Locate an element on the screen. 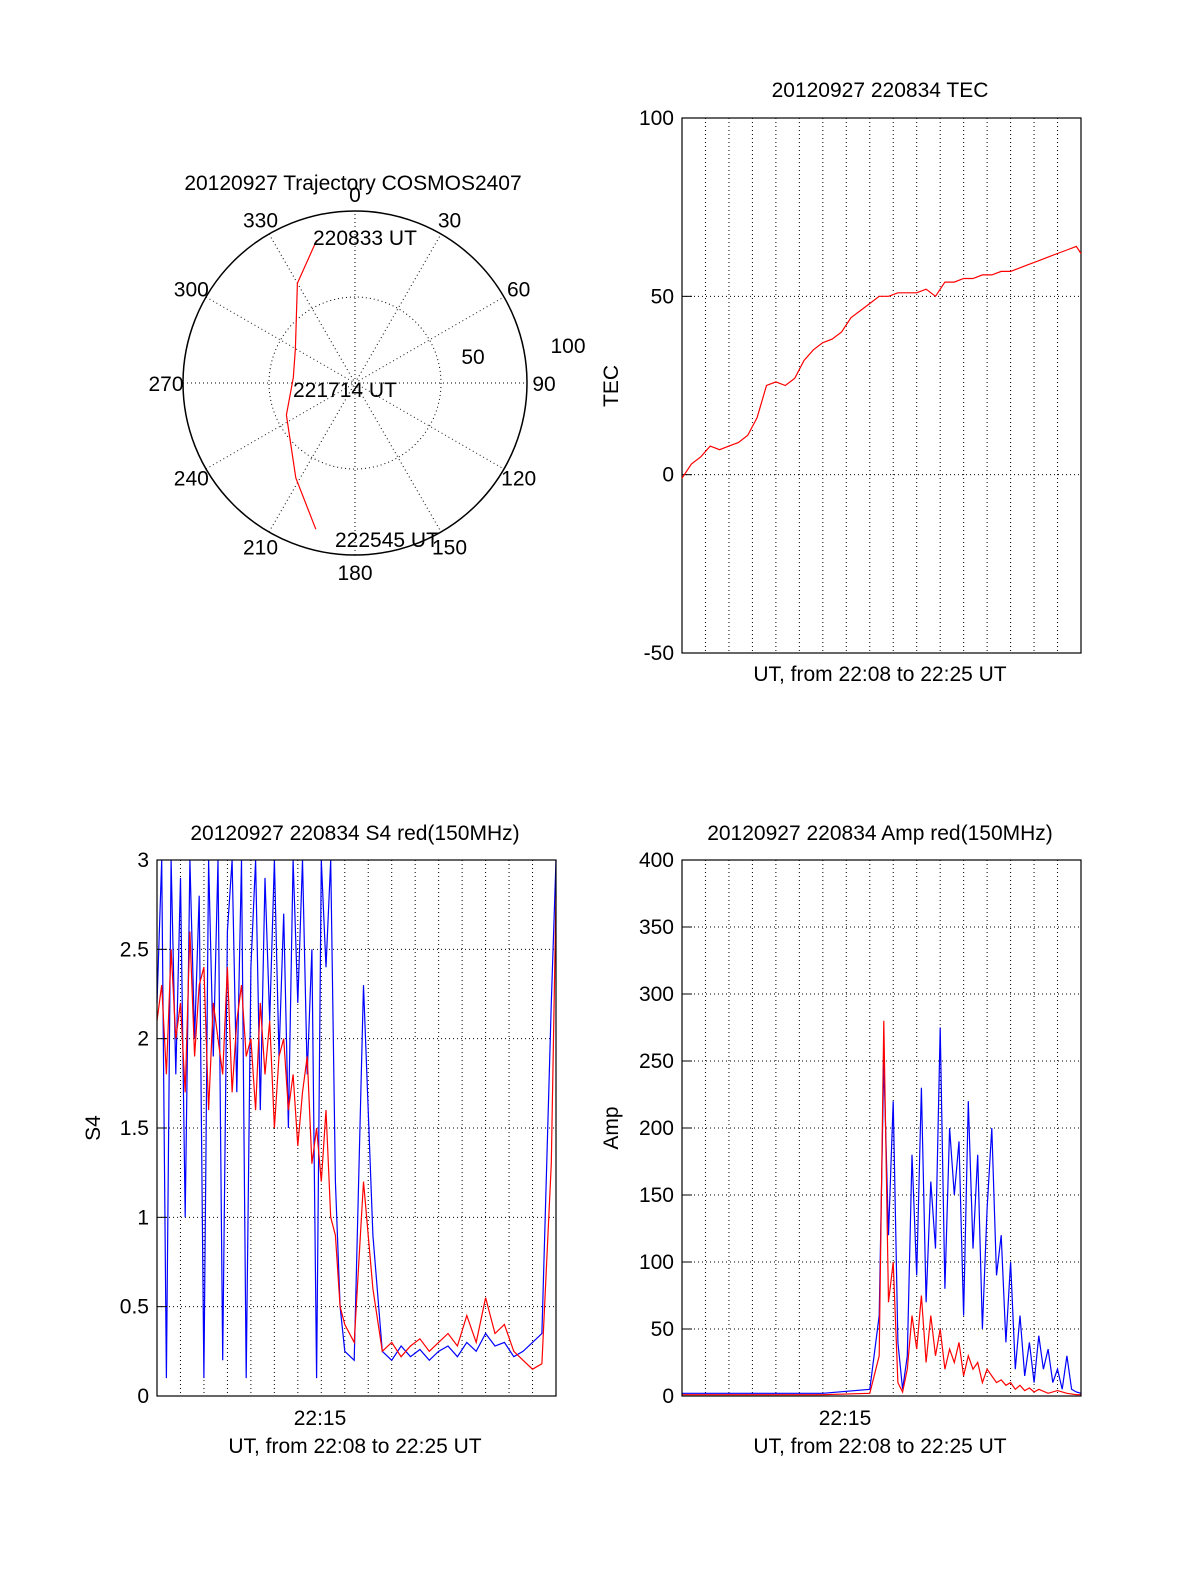  polar-trajectory-line is located at coordinates (301, 384).